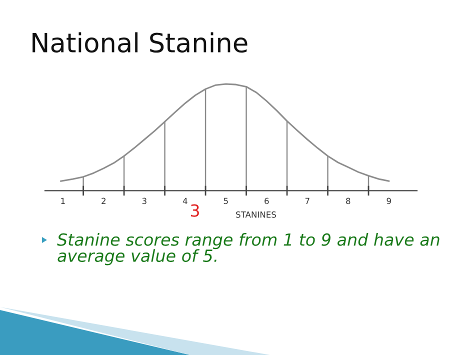 The image size is (474, 355). Describe the element at coordinates (307, 201) in the screenshot. I see `x-tick-label: 7` at that location.